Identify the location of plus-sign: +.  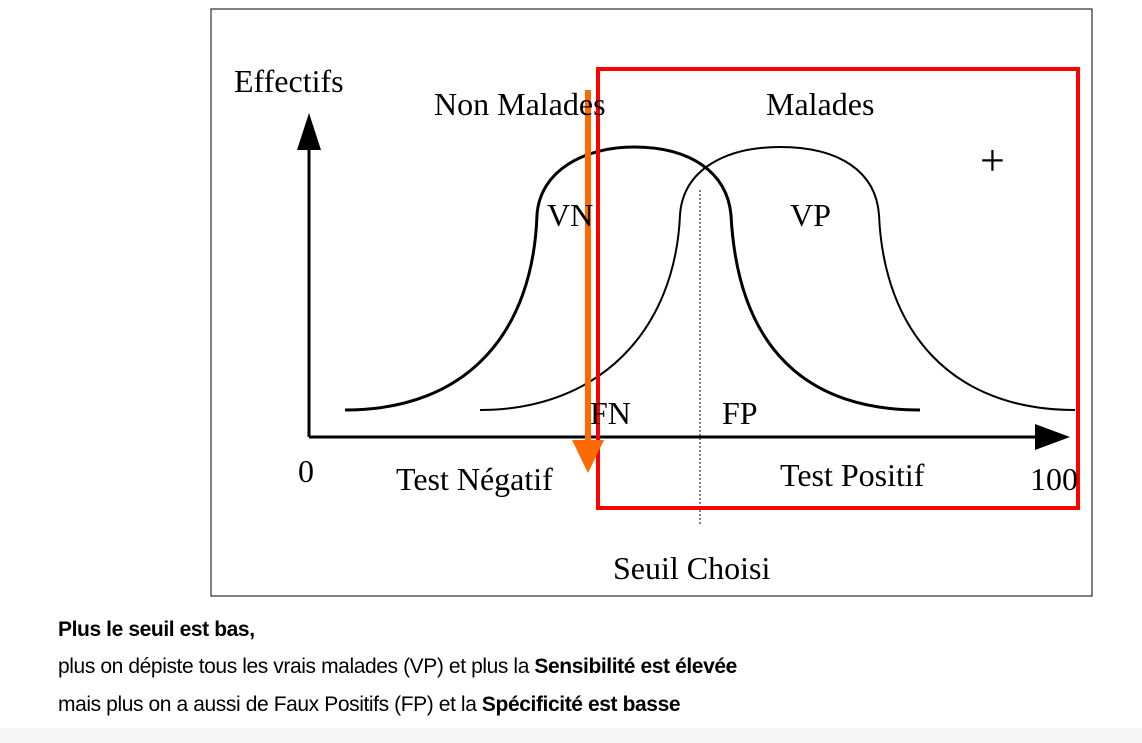
(992, 160).